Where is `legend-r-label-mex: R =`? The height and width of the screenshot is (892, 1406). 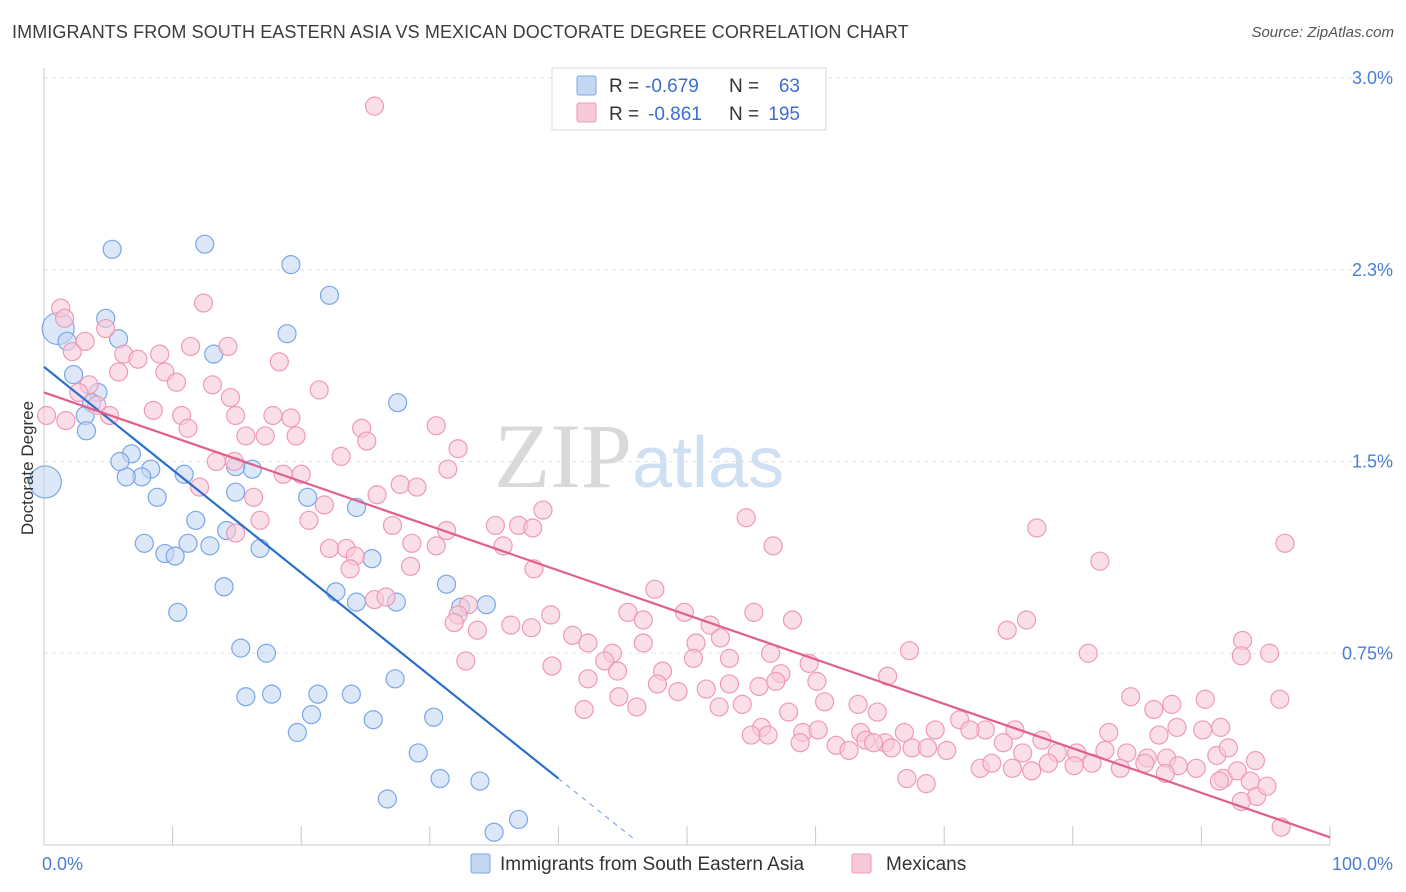 legend-r-label-mex: R = is located at coordinates (624, 114).